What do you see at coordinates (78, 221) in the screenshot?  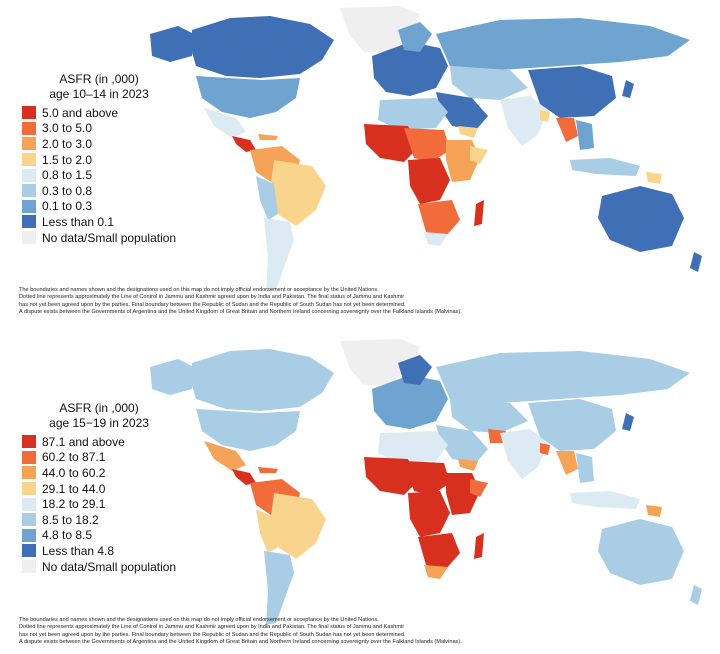 I see `legend-label: Less than 0.1` at bounding box center [78, 221].